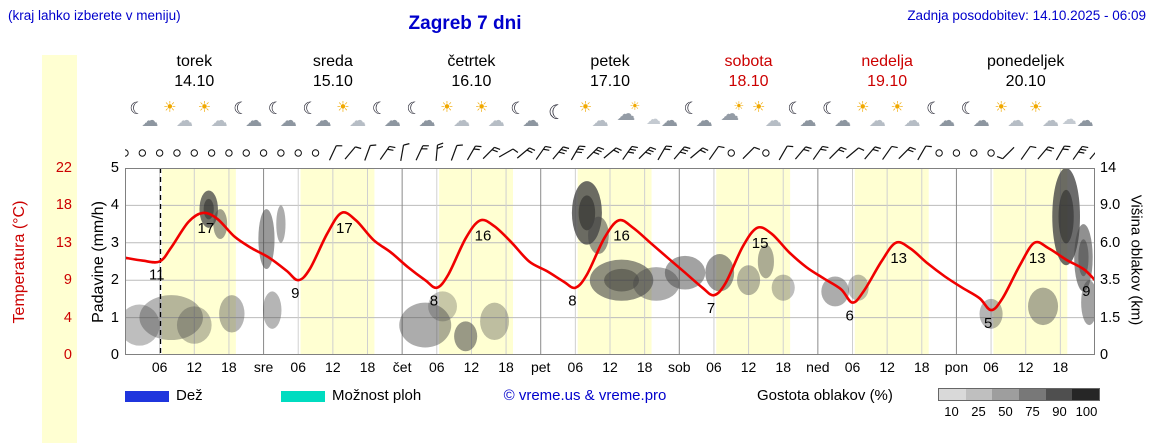 Image resolution: width=1152 pixels, height=443 pixels. I want to click on density-tick: 50, so click(1005, 411).